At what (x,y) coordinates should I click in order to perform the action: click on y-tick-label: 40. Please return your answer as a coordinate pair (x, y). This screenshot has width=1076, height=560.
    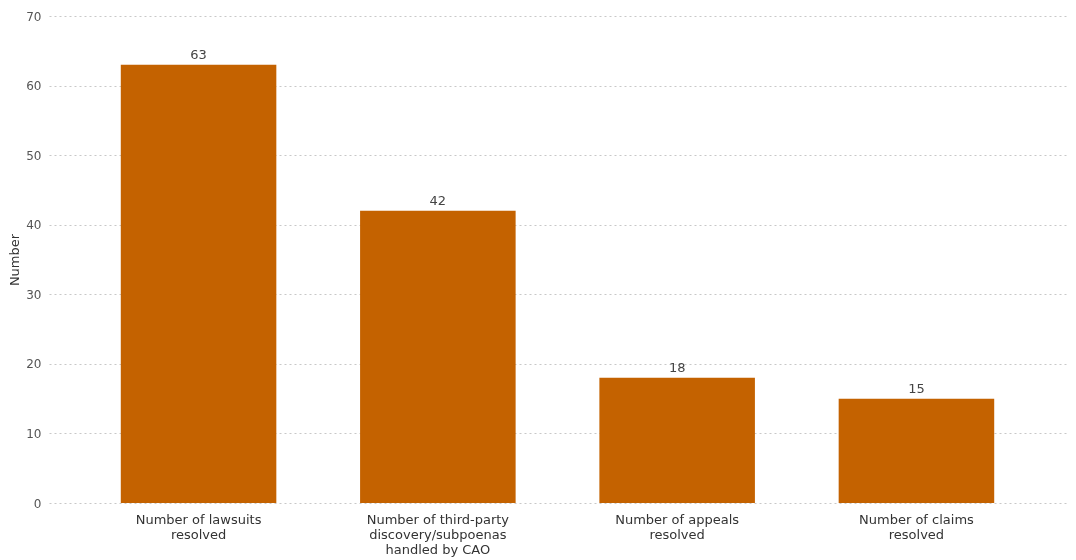
    Looking at the image, I should click on (34, 225).